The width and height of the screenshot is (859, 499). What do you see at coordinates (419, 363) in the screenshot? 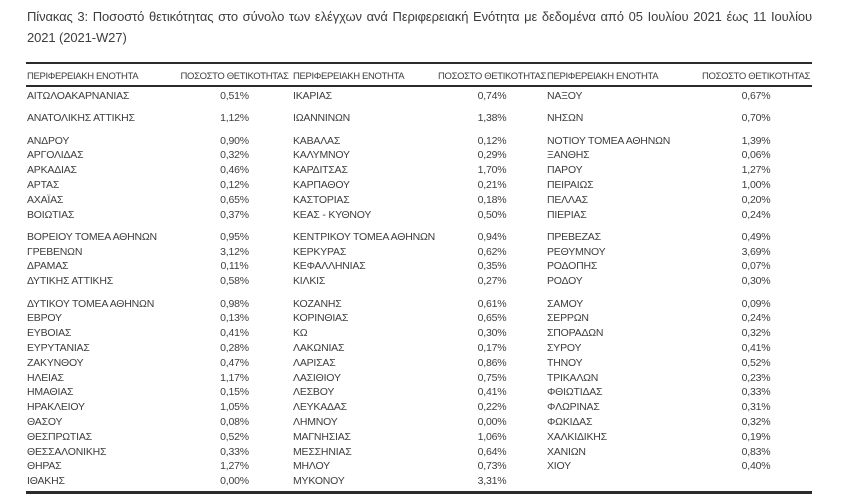
I see `table-row: ΖΑΚΥΝΘΟΥ 0,47% ΛΑΡΙΣΑΣ 0,86% ΤΗΝΟΥ 0,52%` at bounding box center [419, 363].